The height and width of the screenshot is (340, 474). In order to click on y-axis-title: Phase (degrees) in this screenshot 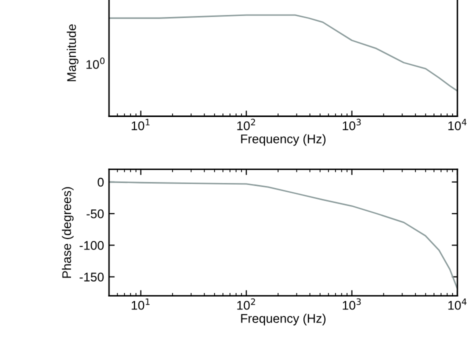, I will do `click(68, 232)`.